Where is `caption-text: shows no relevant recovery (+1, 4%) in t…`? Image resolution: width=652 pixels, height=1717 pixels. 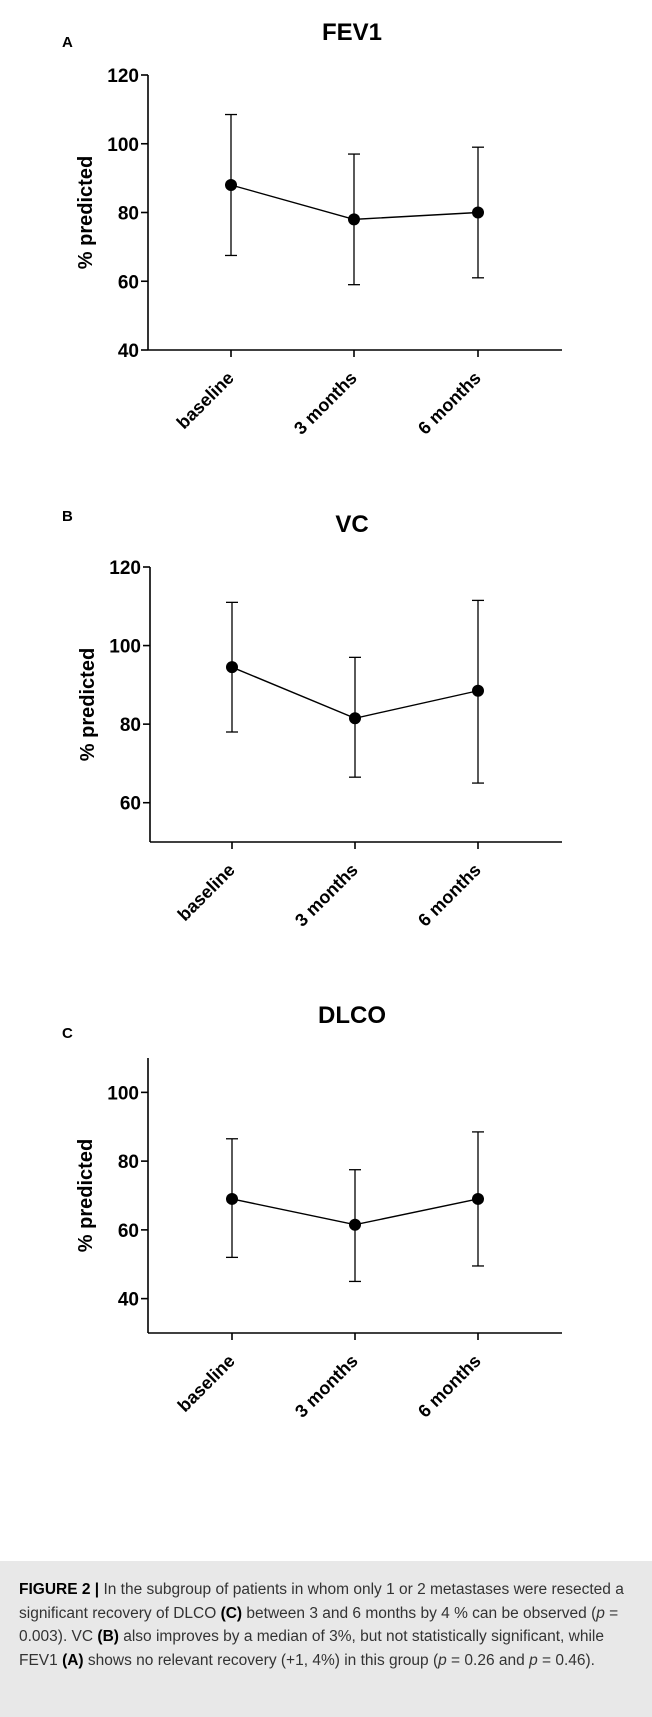 caption-text: shows no relevant recovery (+1, 4%) in t… is located at coordinates (261, 1660).